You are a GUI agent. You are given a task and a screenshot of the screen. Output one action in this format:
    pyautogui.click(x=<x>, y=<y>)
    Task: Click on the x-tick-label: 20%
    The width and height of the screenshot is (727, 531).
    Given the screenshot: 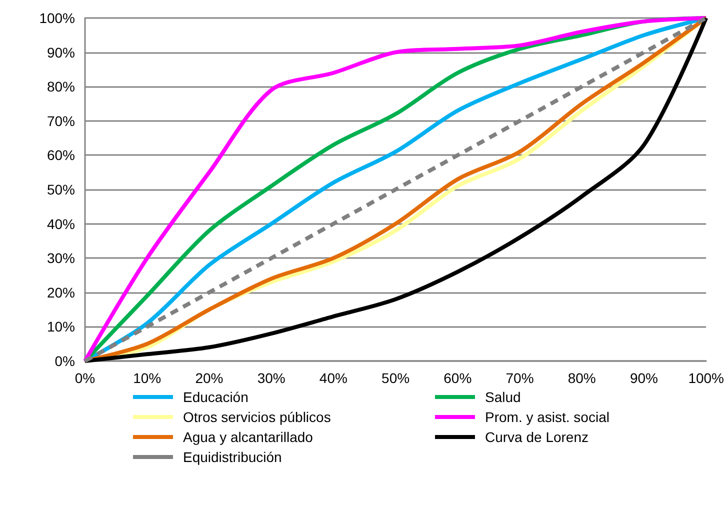 What is the action you would take?
    pyautogui.click(x=209, y=378)
    